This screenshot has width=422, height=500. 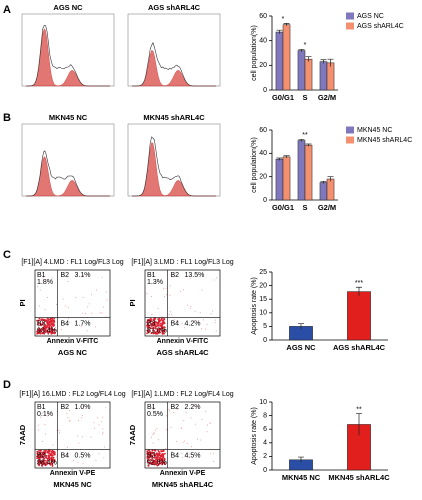 I want to click on quadrant-name: B2, so click(x=65, y=407).